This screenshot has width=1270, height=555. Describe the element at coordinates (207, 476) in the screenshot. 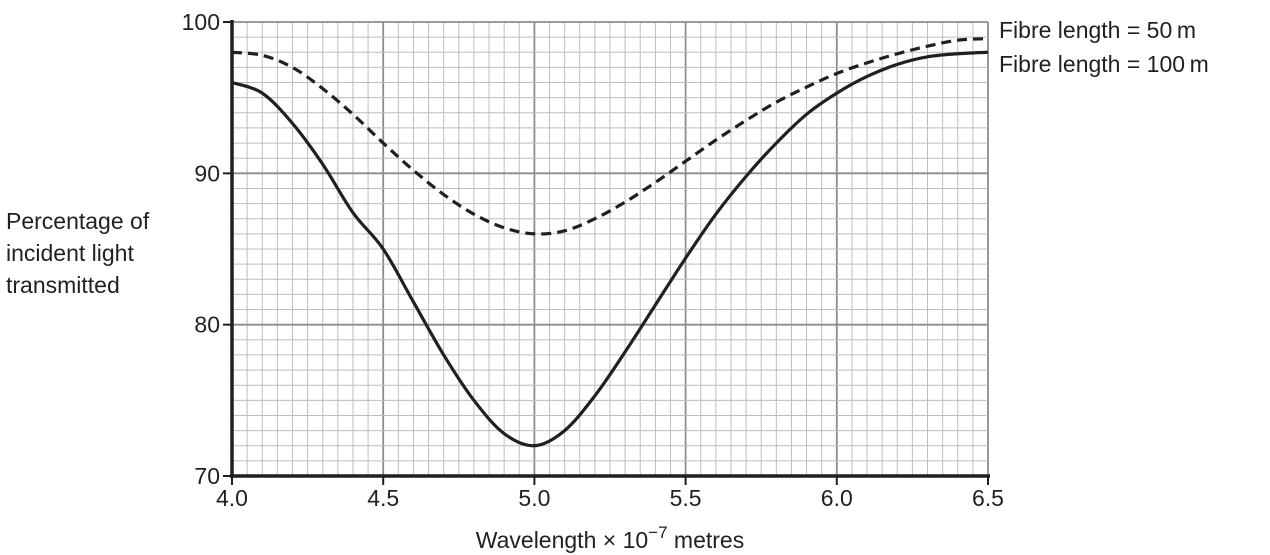

I see `y-tick-label: 70` at that location.